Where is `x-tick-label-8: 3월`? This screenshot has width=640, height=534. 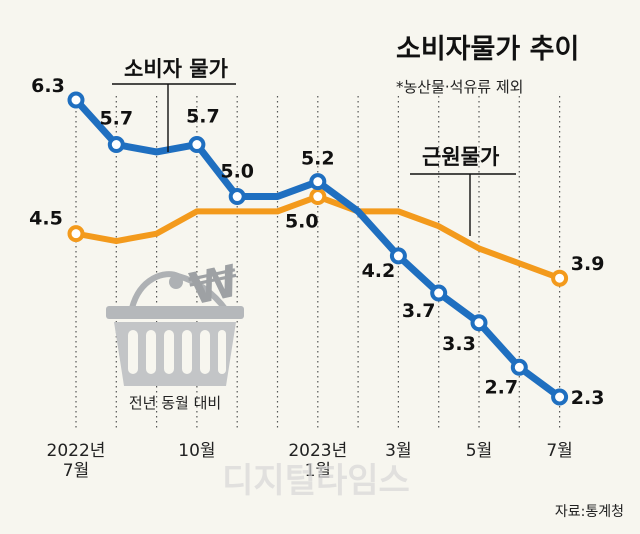 x-tick-label-8: 3월 is located at coordinates (398, 451).